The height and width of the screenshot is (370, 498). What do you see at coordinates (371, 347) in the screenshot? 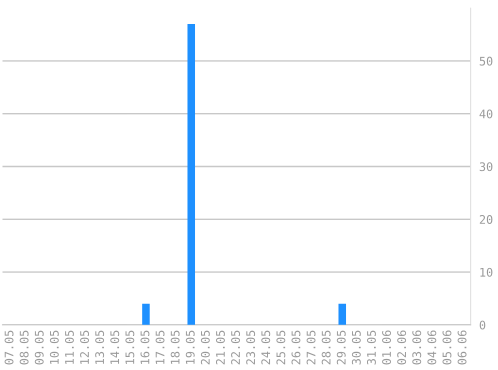
I see `x-tick-label: 31.05` at bounding box center [371, 347].